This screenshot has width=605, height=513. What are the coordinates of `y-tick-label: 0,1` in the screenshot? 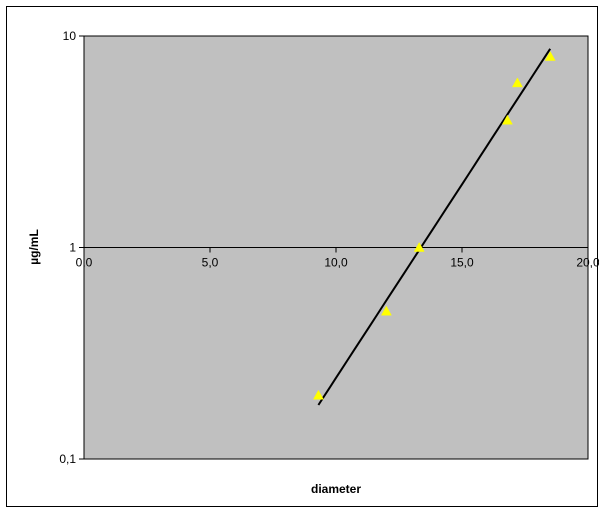 It's located at (67, 459).